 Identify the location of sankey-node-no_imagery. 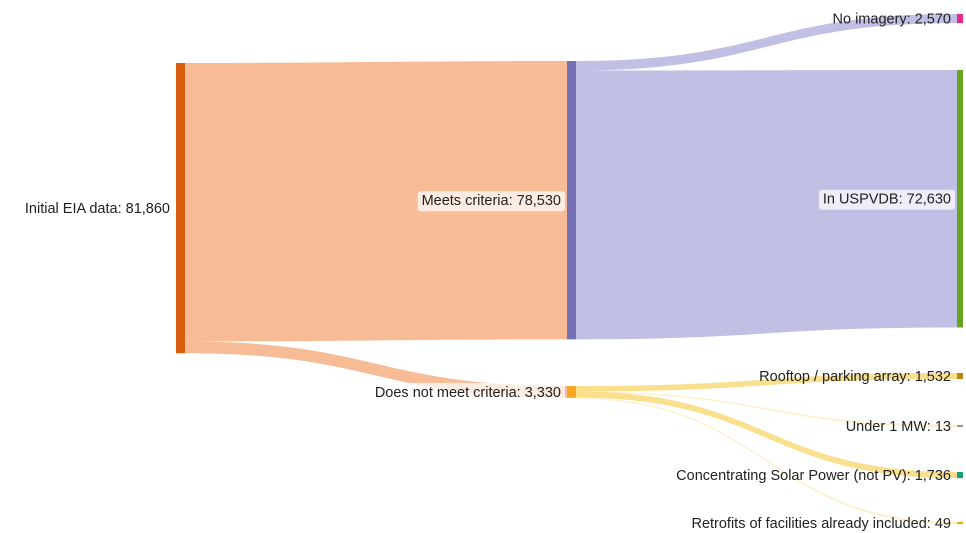
(960, 19).